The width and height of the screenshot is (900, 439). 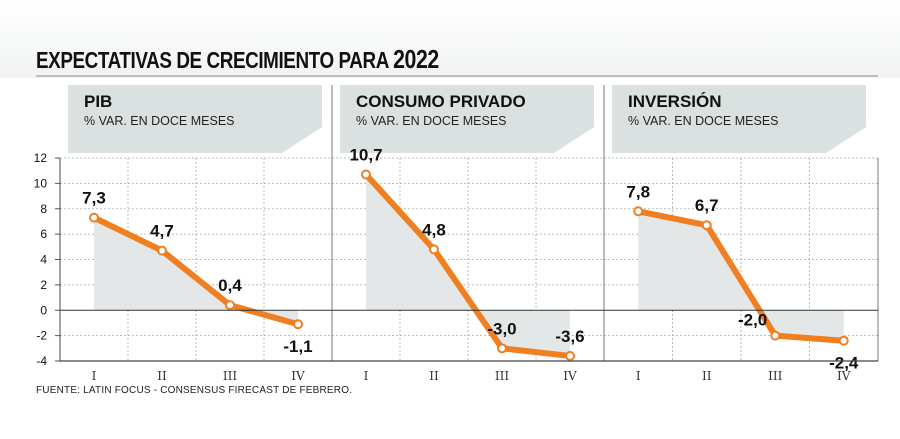 I want to click on page-title: EXPECTATIVAS DE CRECIMIENTO PARA 2022, so click(x=237, y=59).